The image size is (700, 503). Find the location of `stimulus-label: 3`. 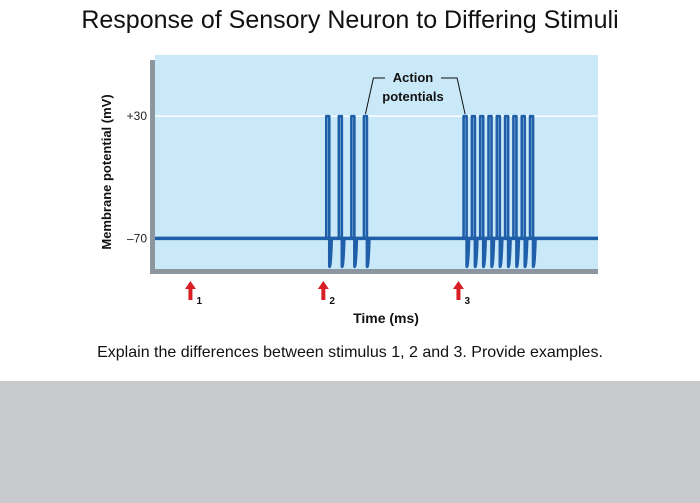

stimulus-label: 3 is located at coordinates (467, 301).